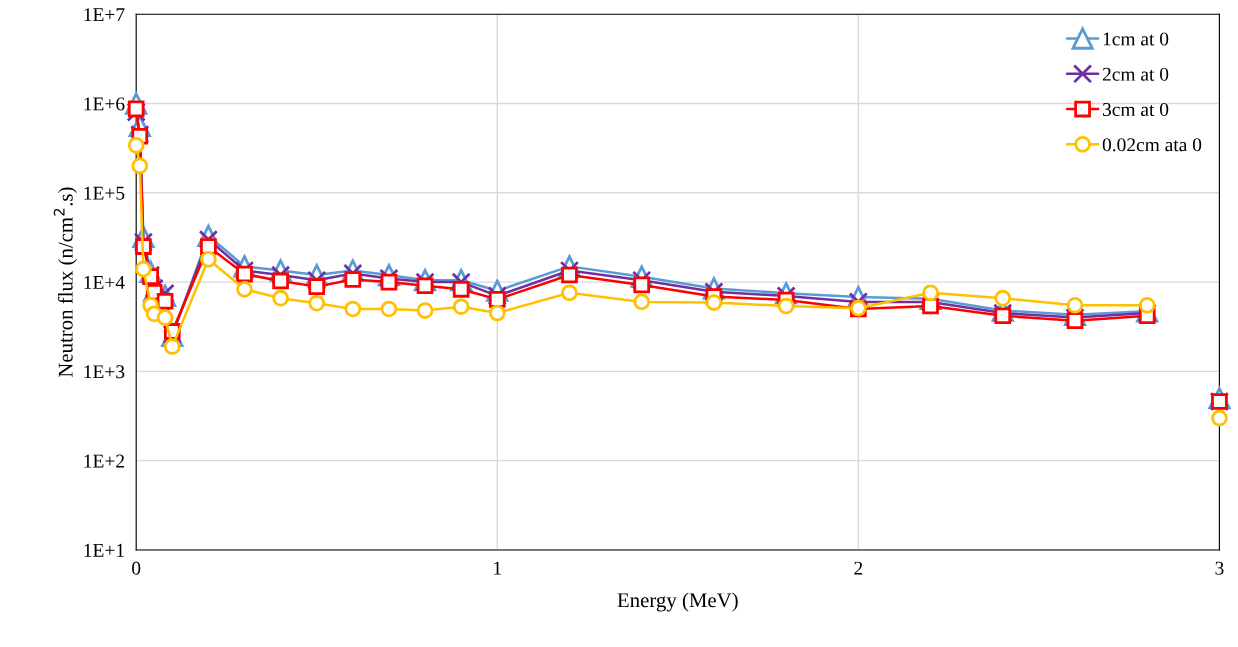  What do you see at coordinates (1135, 74) in the screenshot?
I see `legend-label: 2cm at 0` at bounding box center [1135, 74].